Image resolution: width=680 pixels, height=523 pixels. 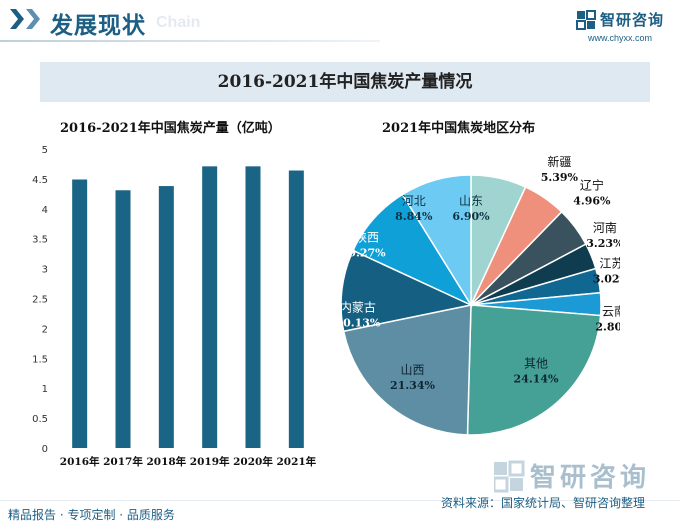 What do you see at coordinates (592, 184) in the screenshot?
I see `pie-label-name: 辽宁` at bounding box center [592, 184].